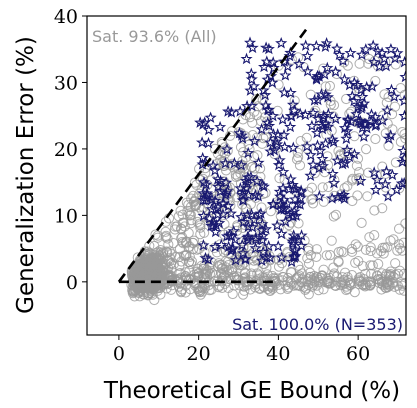 The image size is (417, 408). Describe the element at coordinates (72, 283) in the screenshot. I see `y-tick-label: 0` at that location.